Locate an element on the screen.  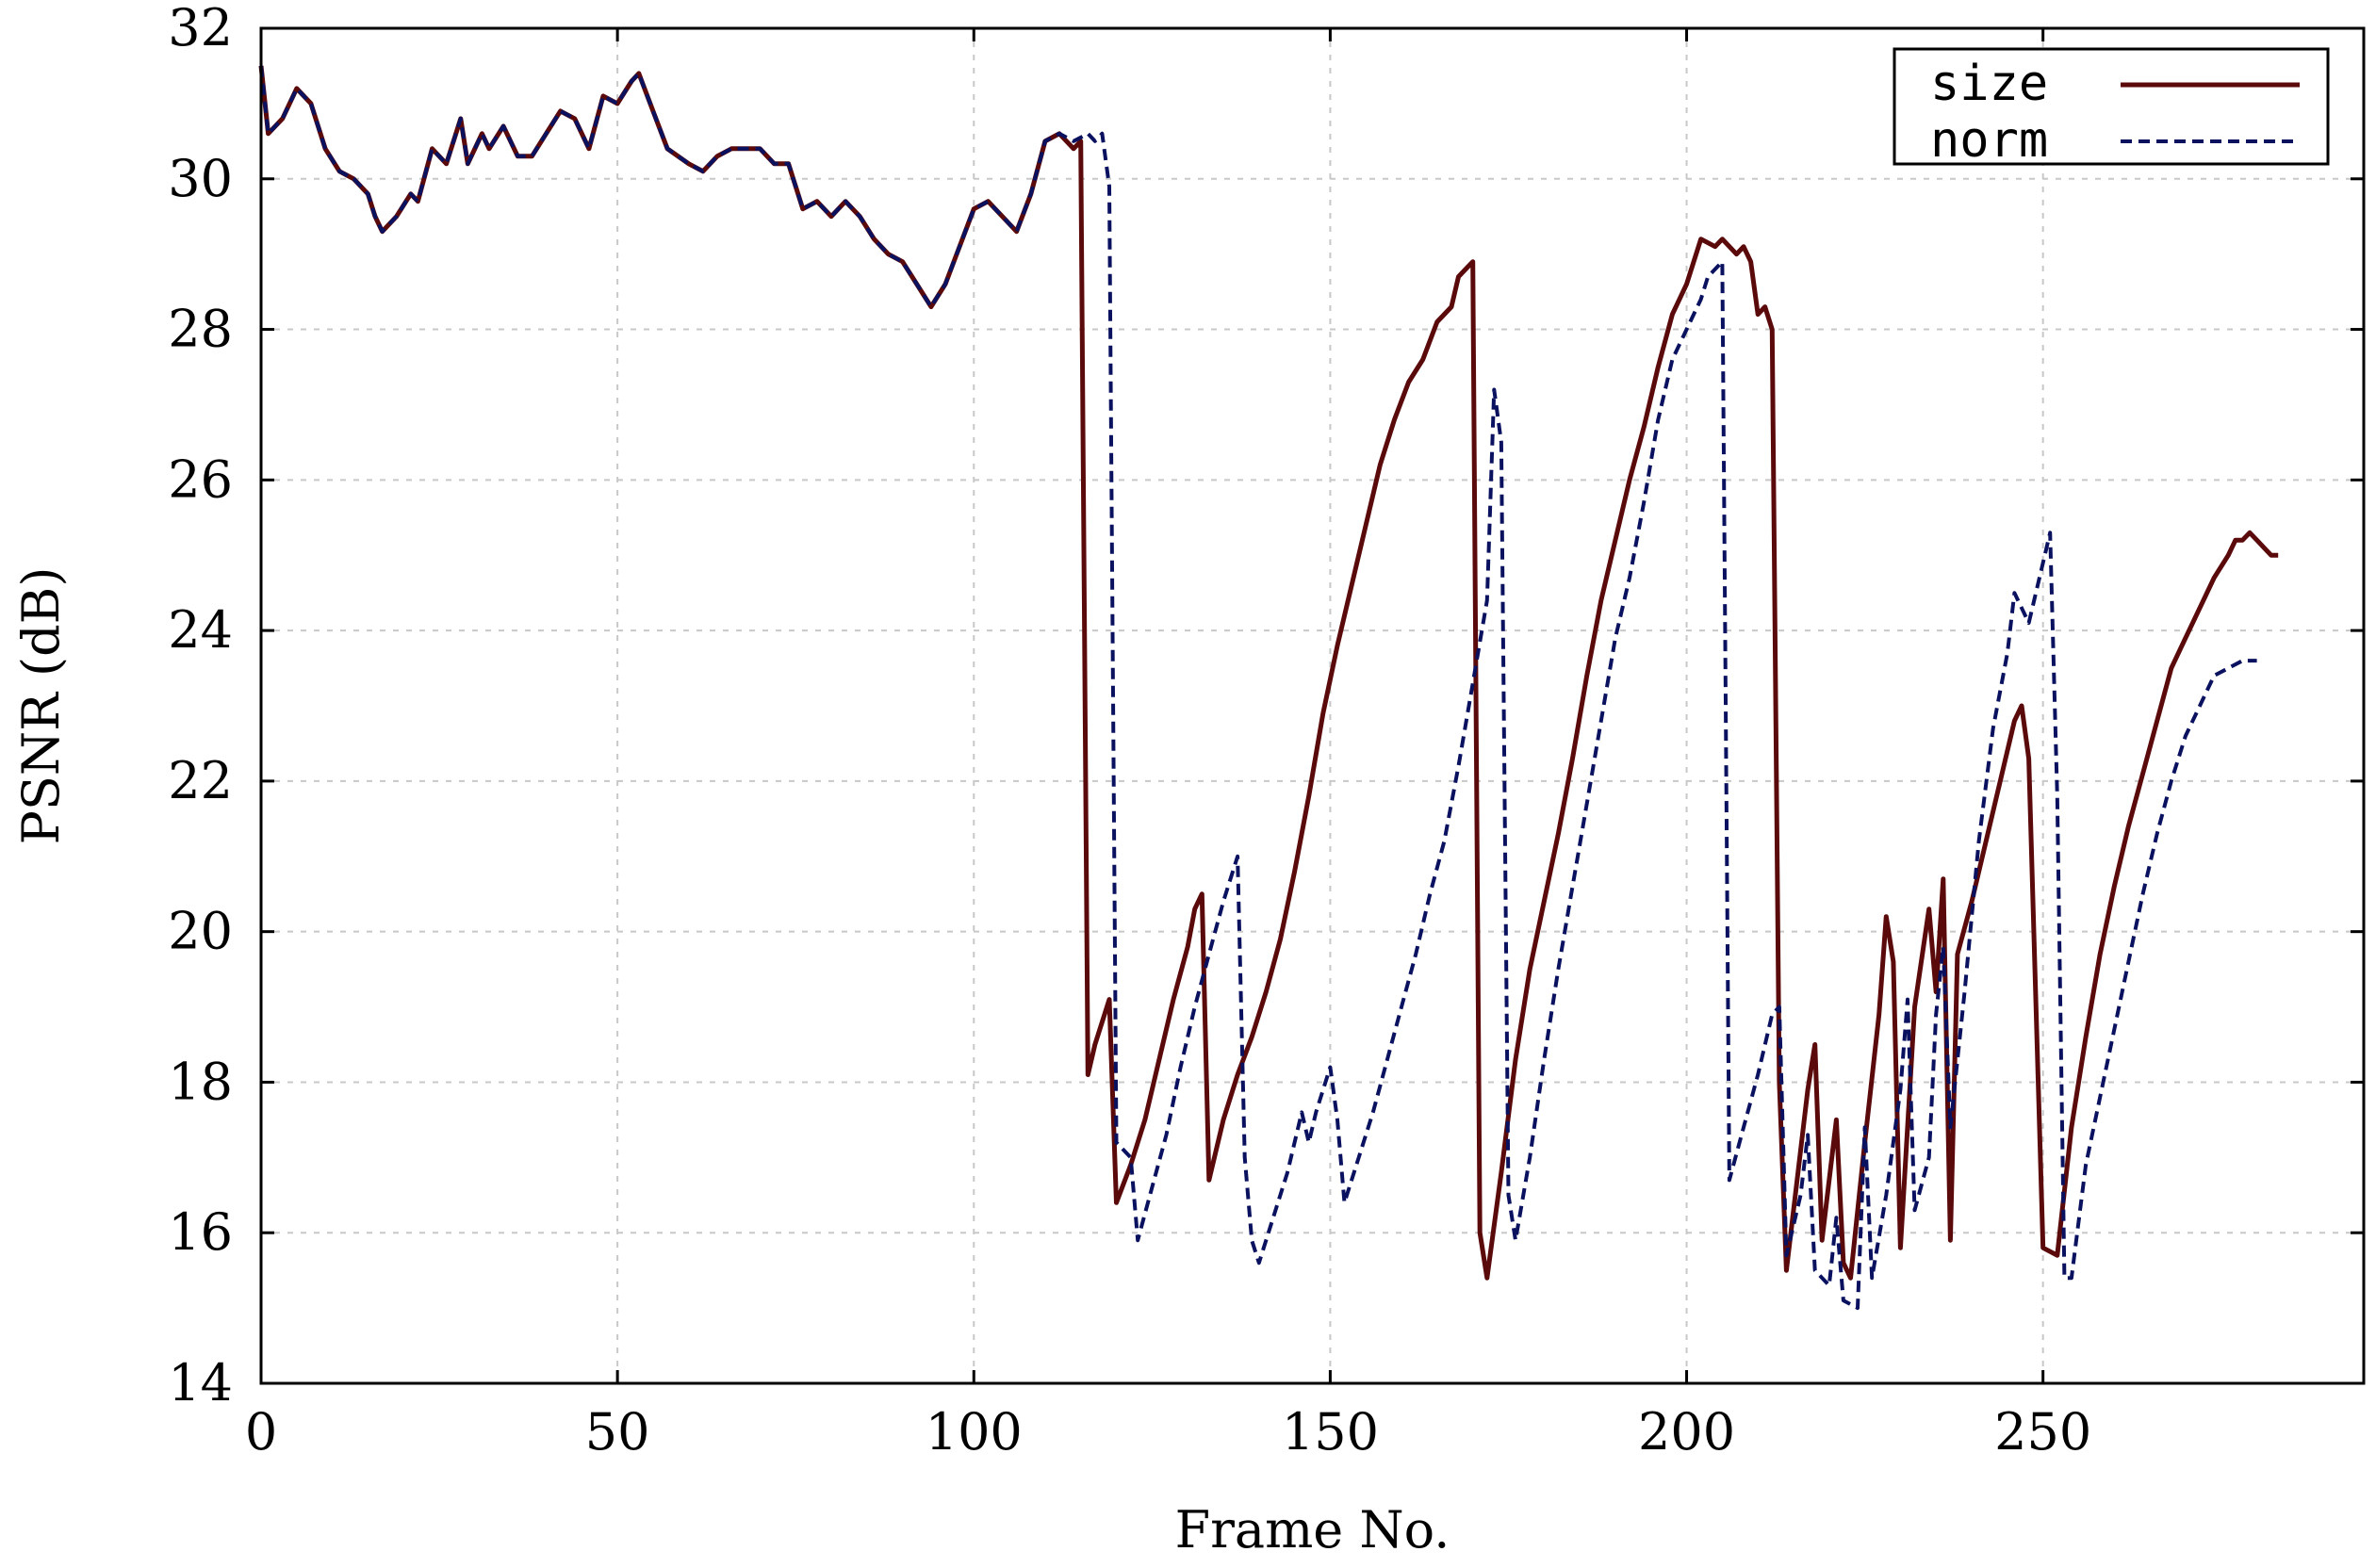
legend-label-size: size is located at coordinates (1989, 84).